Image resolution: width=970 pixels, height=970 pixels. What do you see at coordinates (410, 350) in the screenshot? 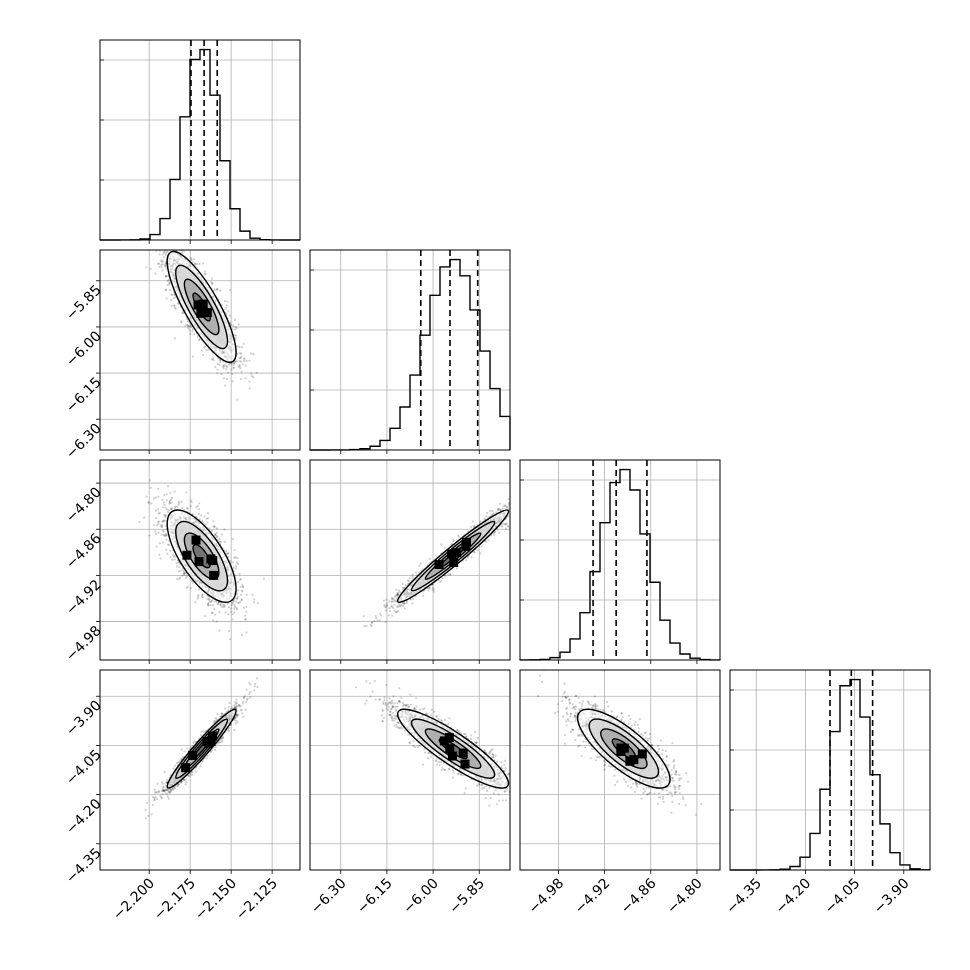
I see `panel-frame` at bounding box center [410, 350].